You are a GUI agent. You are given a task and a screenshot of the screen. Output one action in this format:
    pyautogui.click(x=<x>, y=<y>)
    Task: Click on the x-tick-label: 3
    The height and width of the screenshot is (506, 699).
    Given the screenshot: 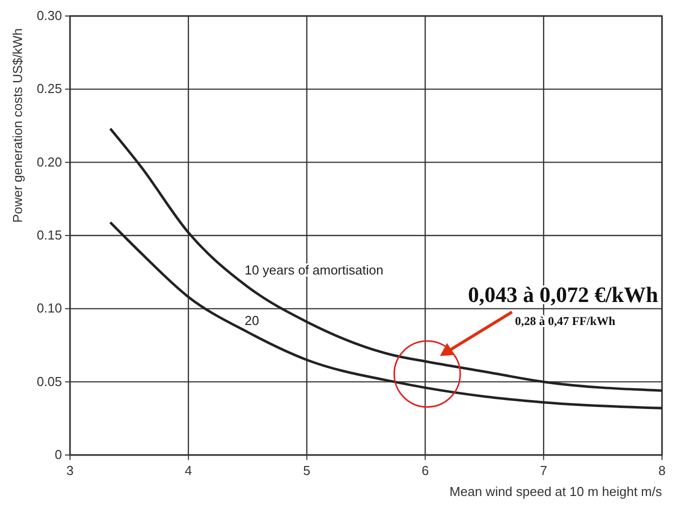 What is the action you would take?
    pyautogui.click(x=70, y=470)
    